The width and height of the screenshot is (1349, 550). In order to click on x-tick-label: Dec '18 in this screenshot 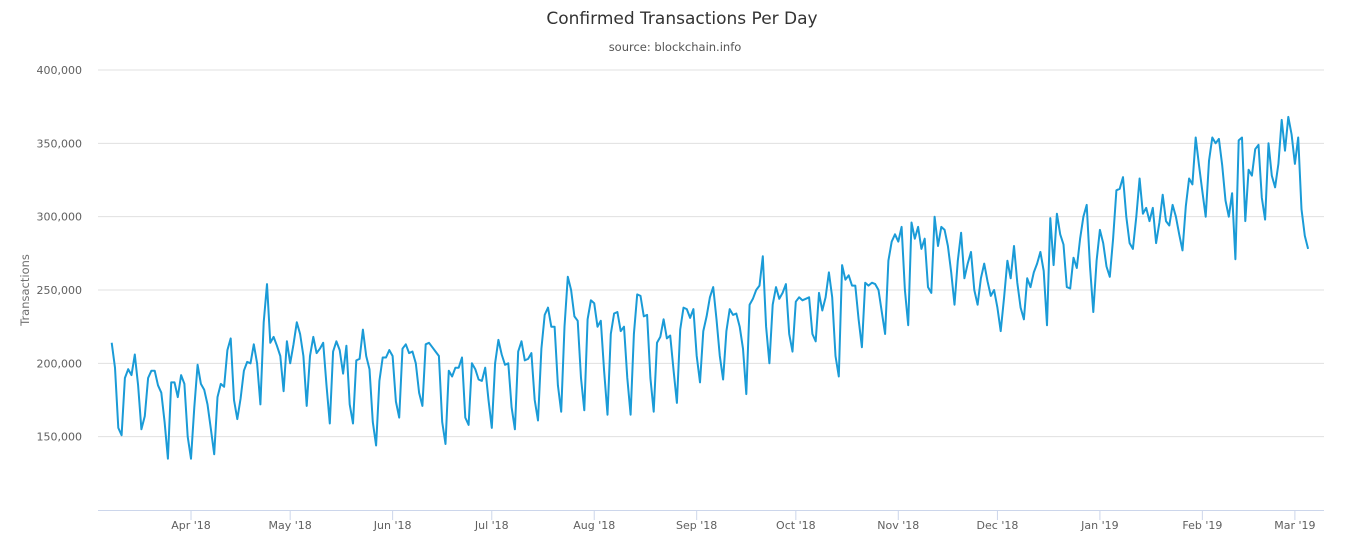, I will do `click(998, 525)`.